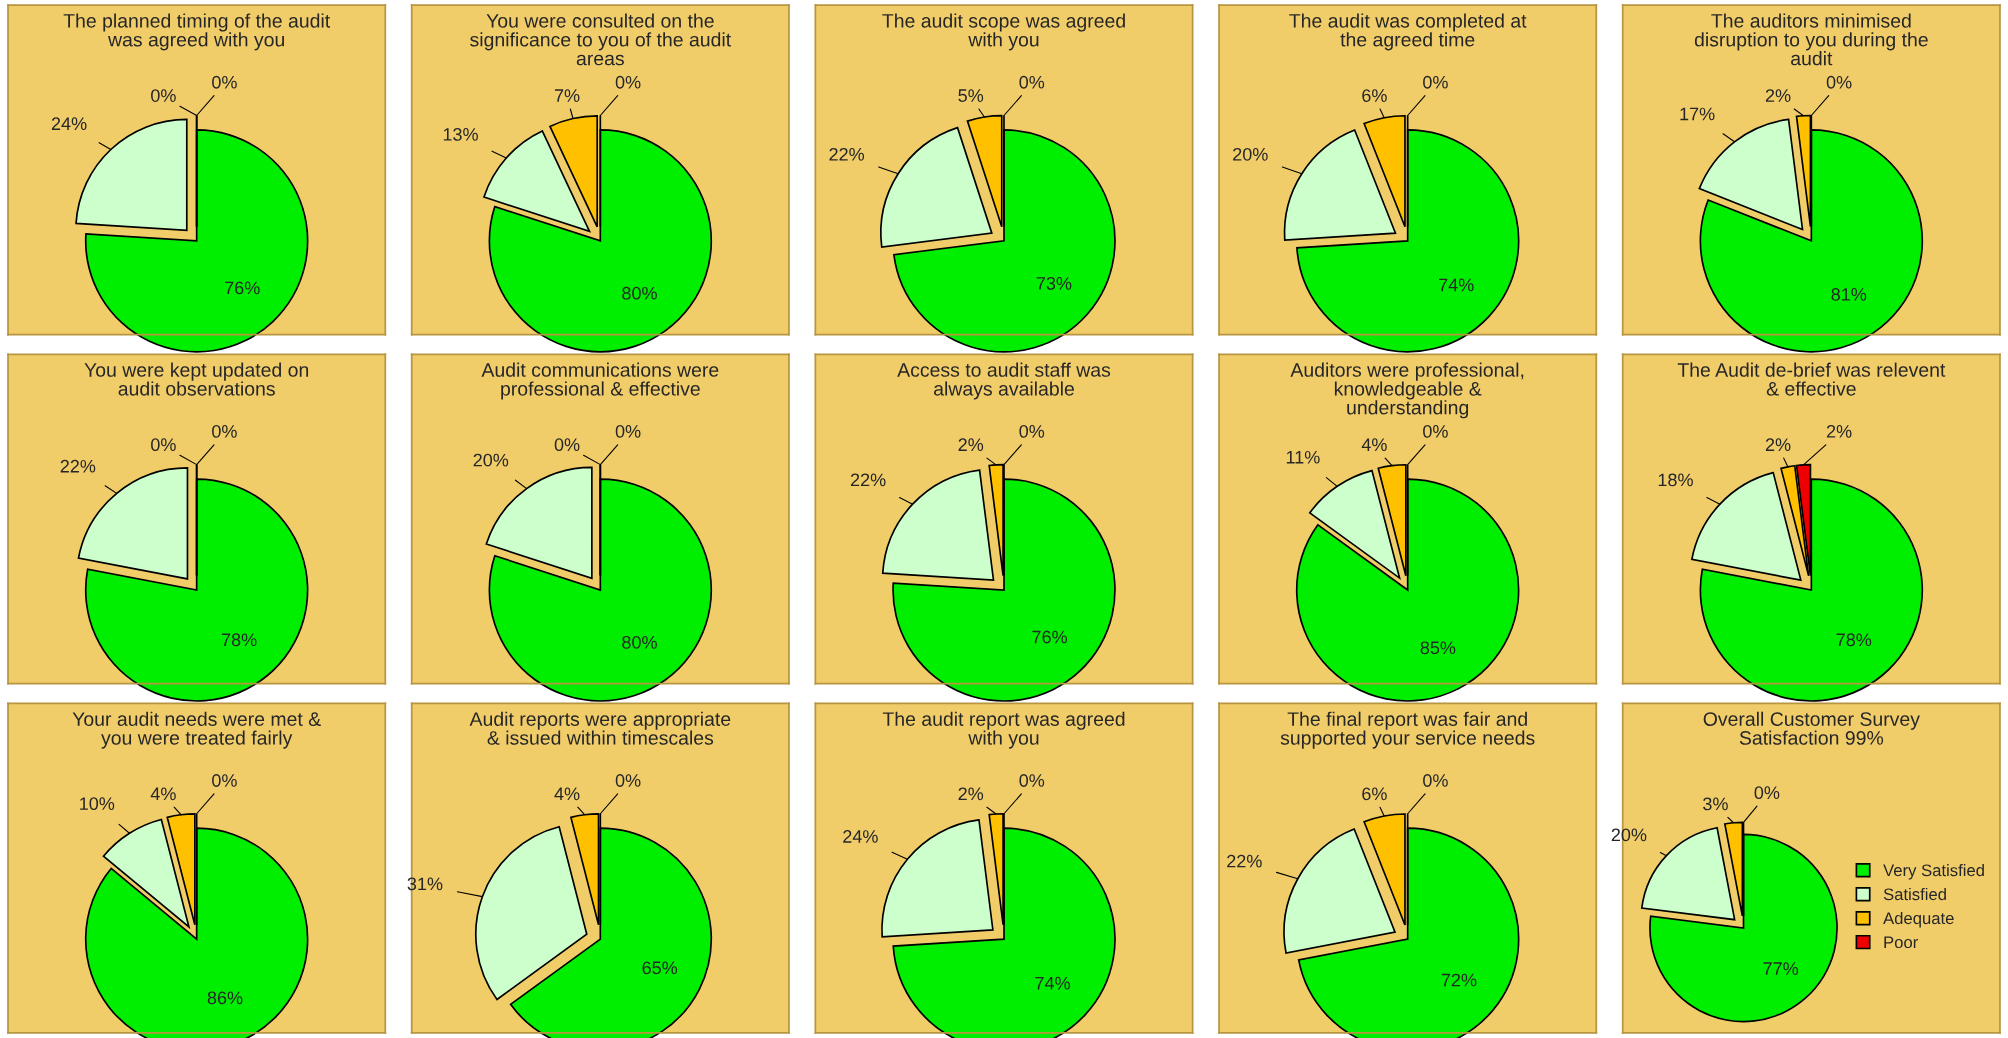 This screenshot has height=1038, width=2008. What do you see at coordinates (225, 998) in the screenshot?
I see `data-label: 86%` at bounding box center [225, 998].